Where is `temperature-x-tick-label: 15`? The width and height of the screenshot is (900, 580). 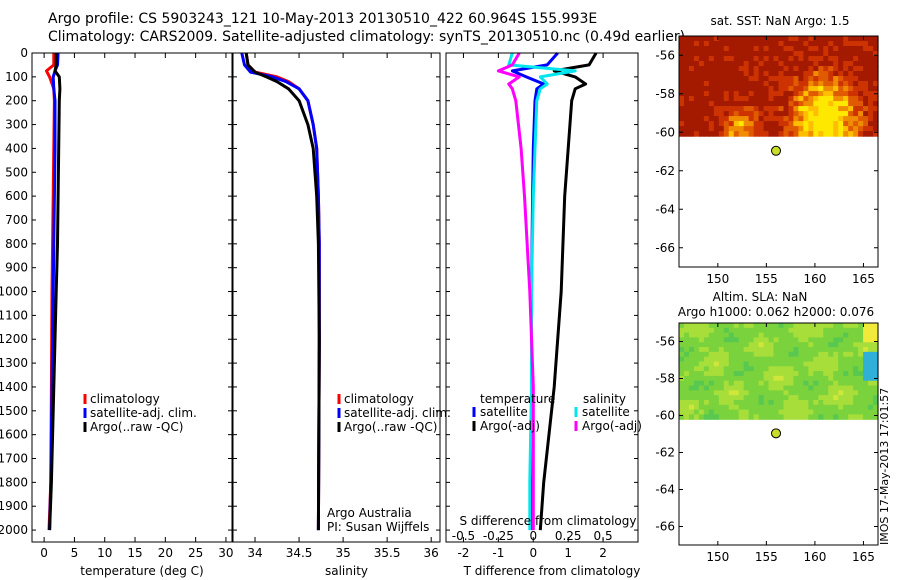
temperature-x-tick-label: 15 is located at coordinates (134, 553).